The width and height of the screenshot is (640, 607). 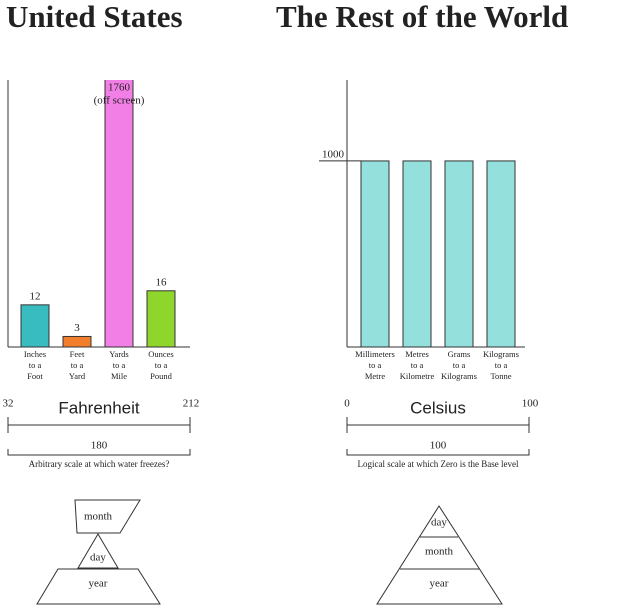 I want to click on x-tick-label: Grams, so click(x=459, y=354).